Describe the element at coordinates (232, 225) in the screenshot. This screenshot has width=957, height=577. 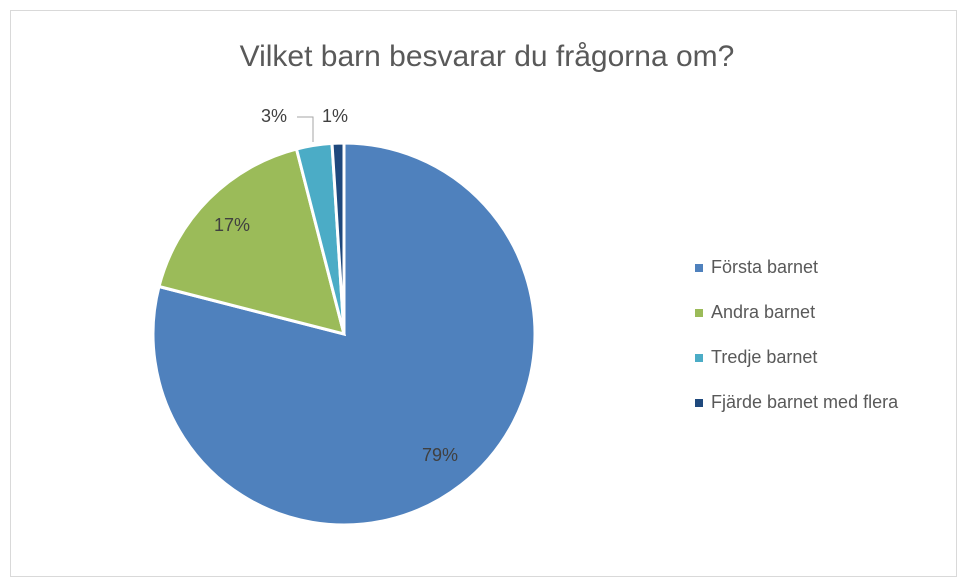
I see `data-label: 17%` at that location.